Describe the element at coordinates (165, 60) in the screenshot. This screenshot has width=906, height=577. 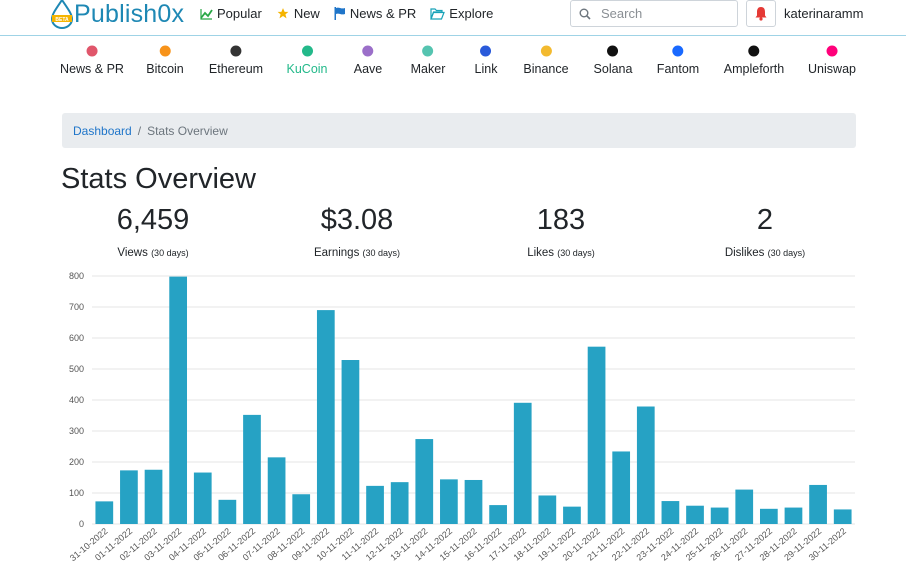
I see `coin-tab-bitcoin: Bitcoin` at that location.